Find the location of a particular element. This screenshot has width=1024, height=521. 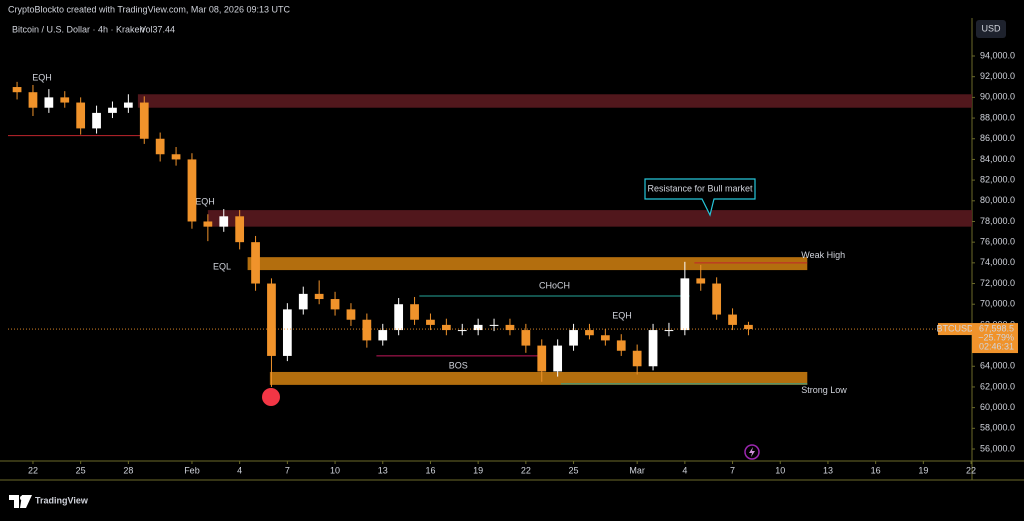

level-label: Weak High is located at coordinates (823, 255).